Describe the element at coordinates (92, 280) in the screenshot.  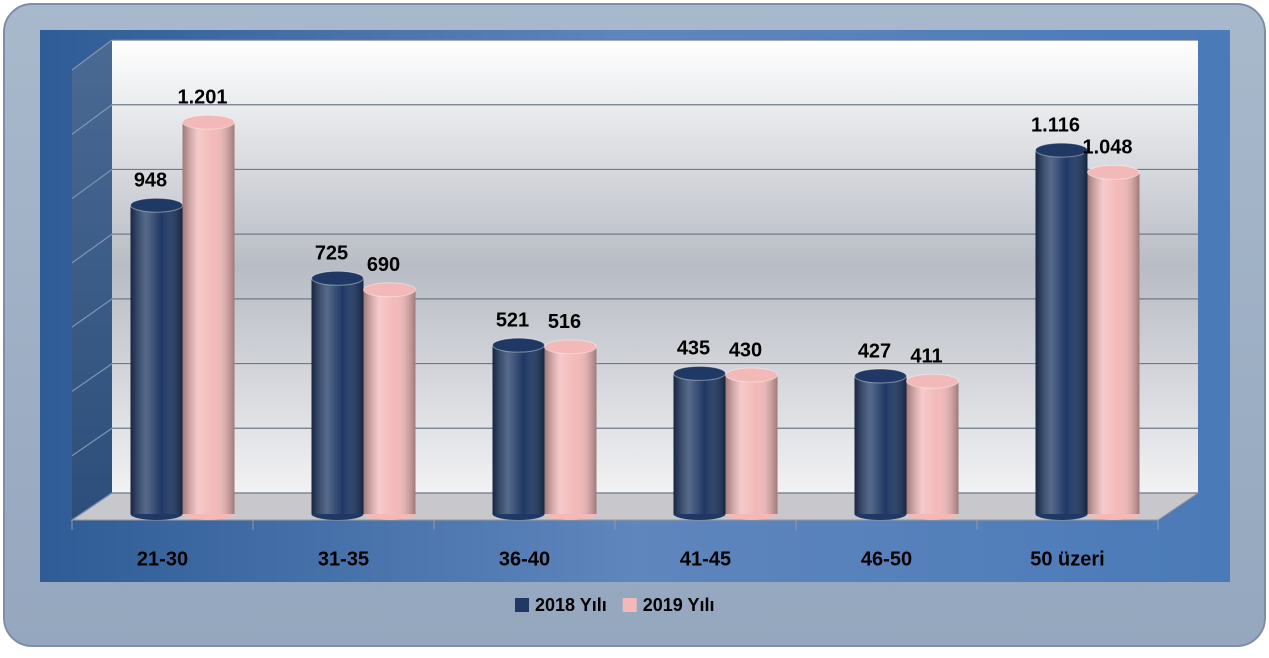
I see `side-wall` at that location.